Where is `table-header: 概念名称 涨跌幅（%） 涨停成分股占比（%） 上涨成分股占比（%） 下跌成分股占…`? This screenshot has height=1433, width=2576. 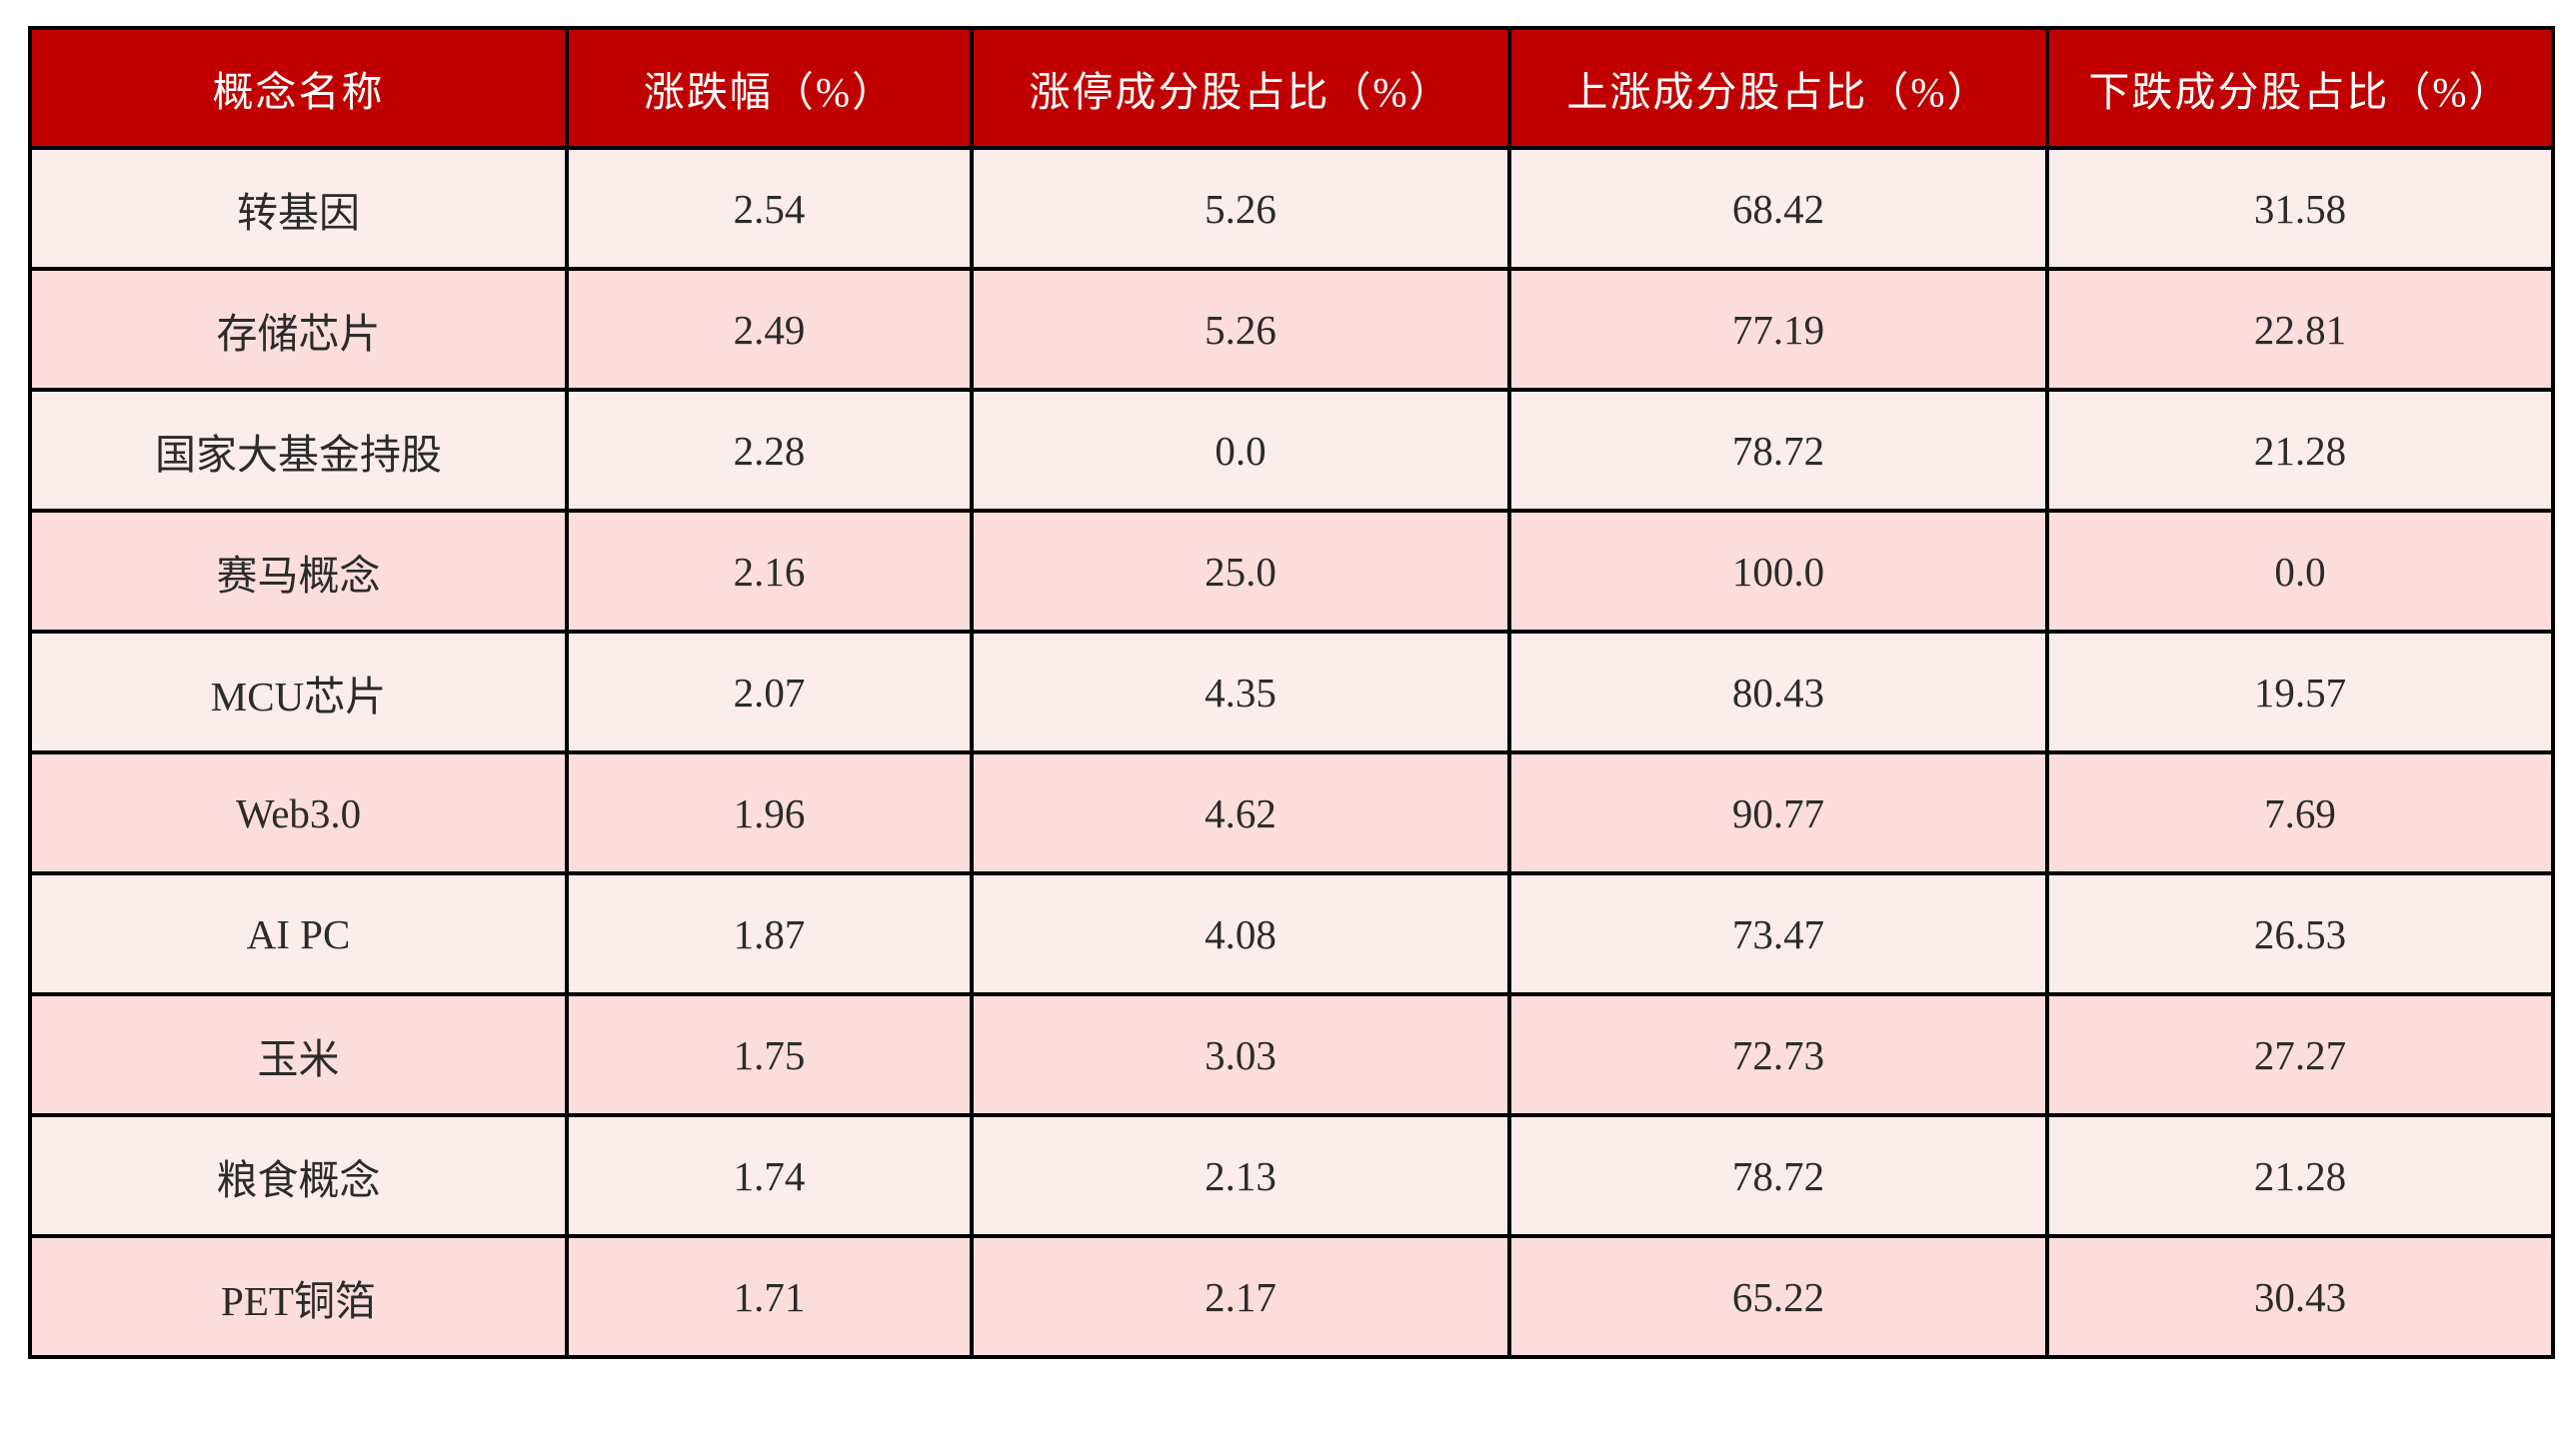
table-header: 概念名称 涨跌幅（%） 涨停成分股占比（%） 上涨成分股占比（%） 下跌成分股占… is located at coordinates (1291, 88).